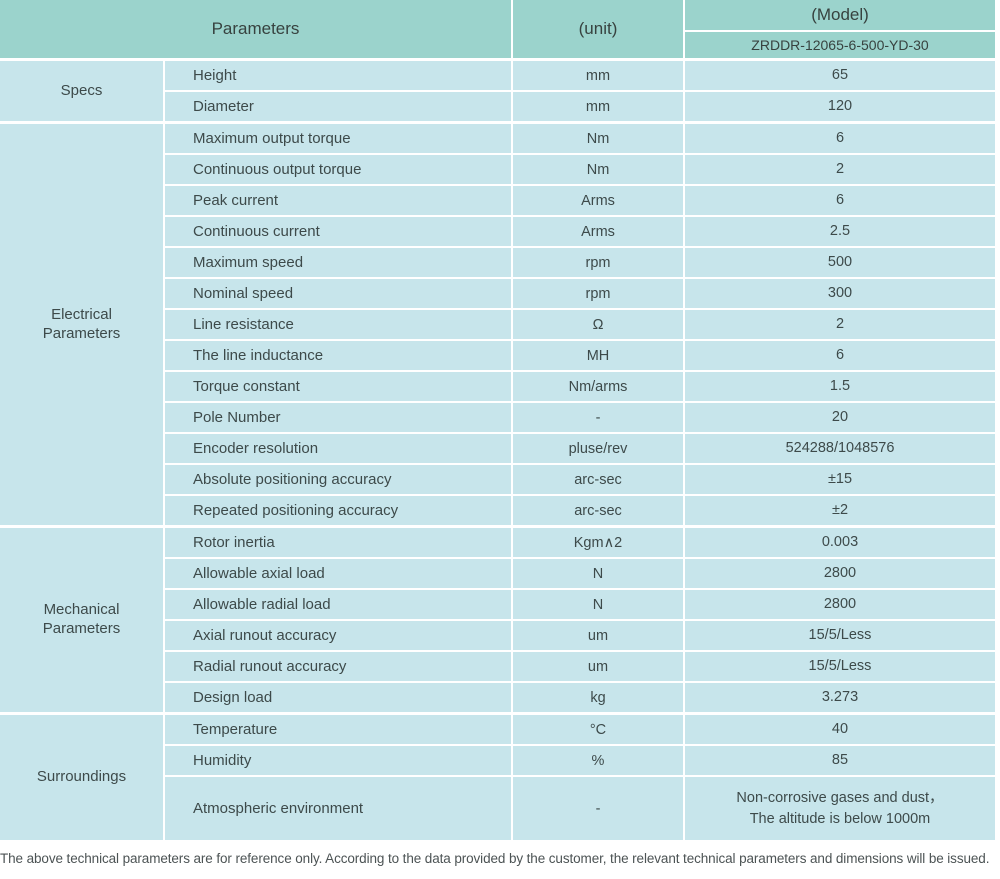  Describe the element at coordinates (338, 542) in the screenshot. I see `parameter-name: Rotor inertia` at that location.